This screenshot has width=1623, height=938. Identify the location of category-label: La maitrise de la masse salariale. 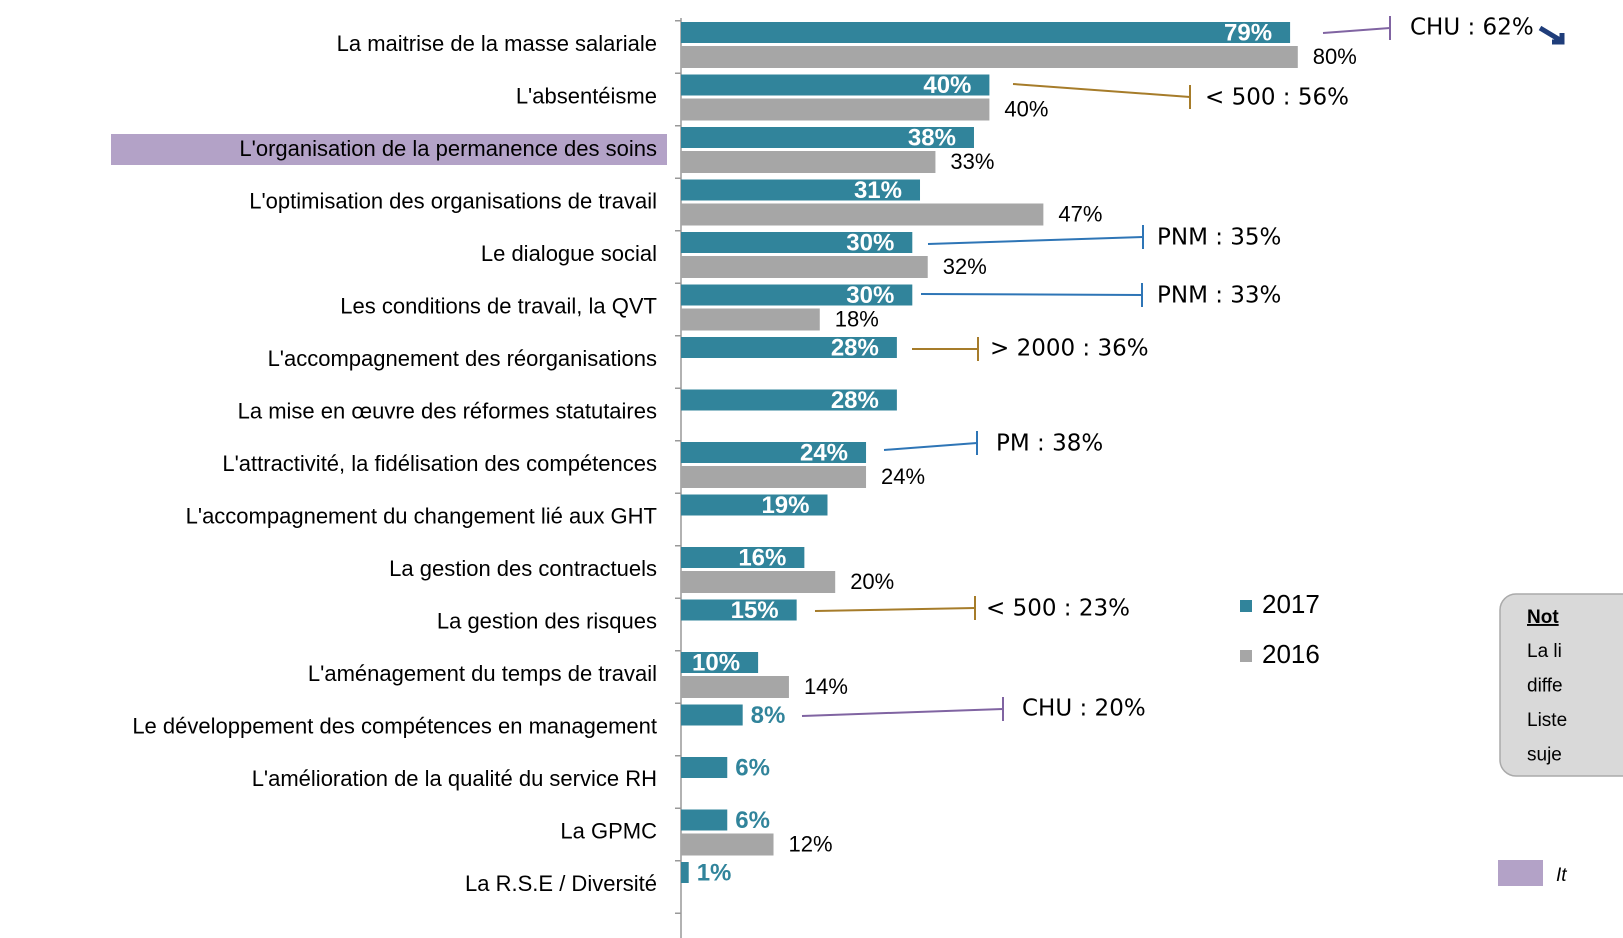
(497, 43).